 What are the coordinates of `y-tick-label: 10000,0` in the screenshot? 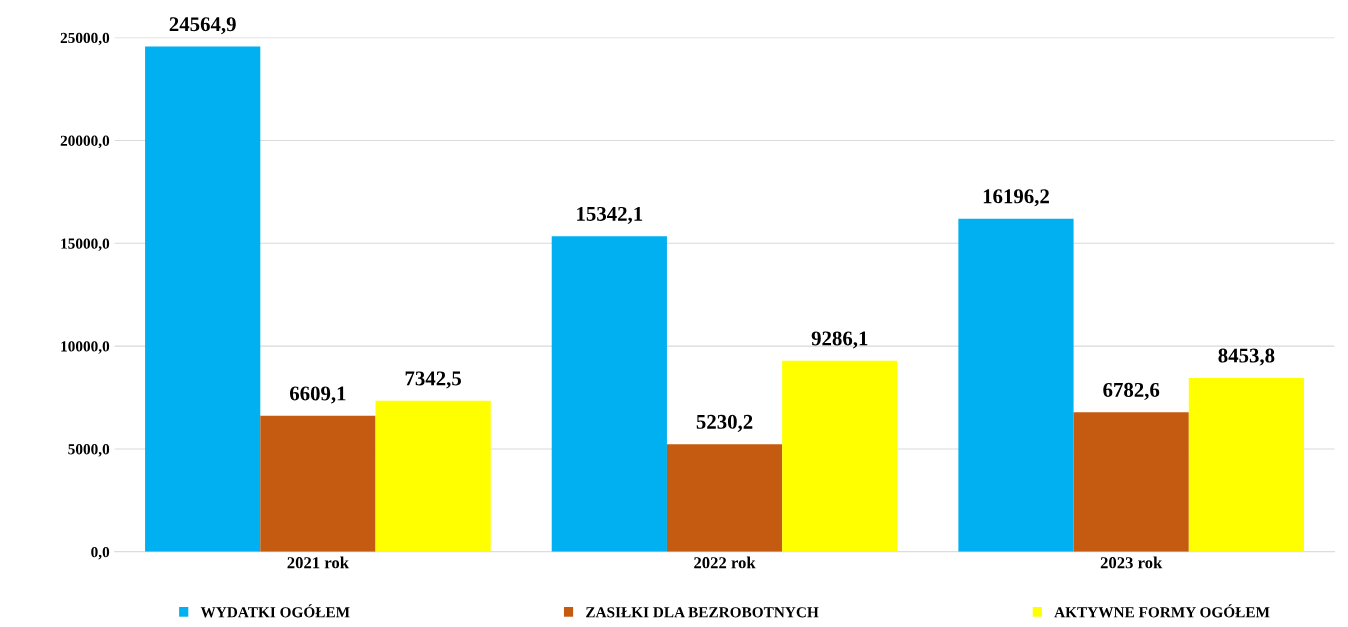 It's located at (85, 347).